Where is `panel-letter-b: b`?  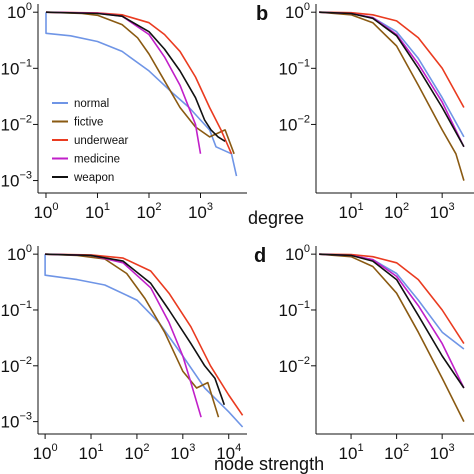 panel-letter-b: b is located at coordinates (262, 14).